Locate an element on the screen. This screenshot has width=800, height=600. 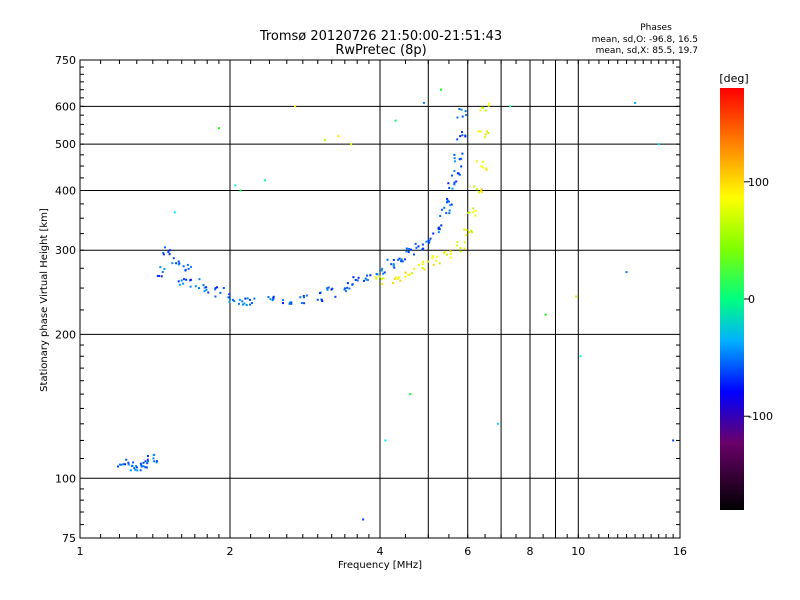
colorbar-tick-label: -100 is located at coordinates (760, 416).